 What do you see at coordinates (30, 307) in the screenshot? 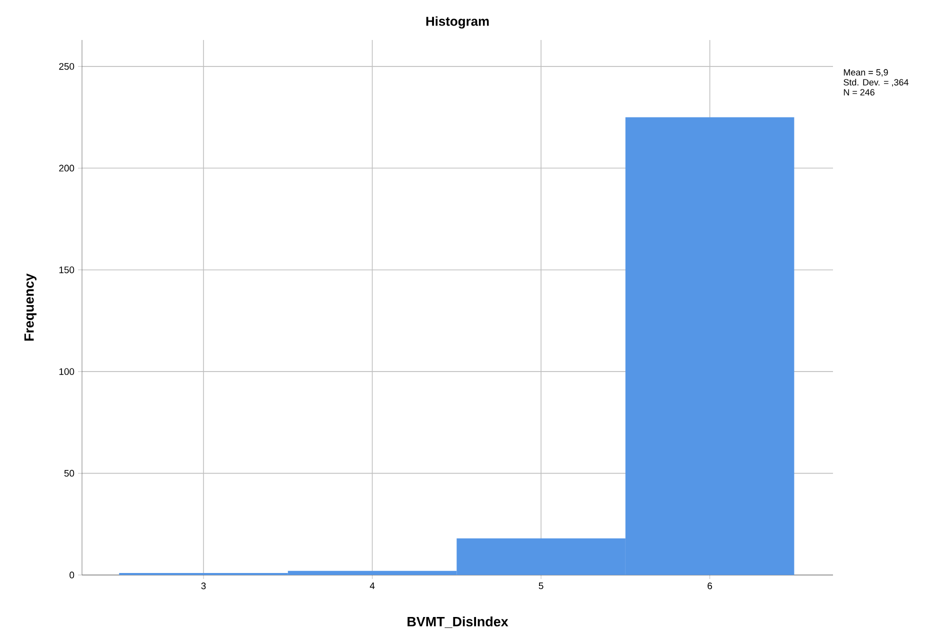
I see `y-axis-title: Frequency` at bounding box center [30, 307].